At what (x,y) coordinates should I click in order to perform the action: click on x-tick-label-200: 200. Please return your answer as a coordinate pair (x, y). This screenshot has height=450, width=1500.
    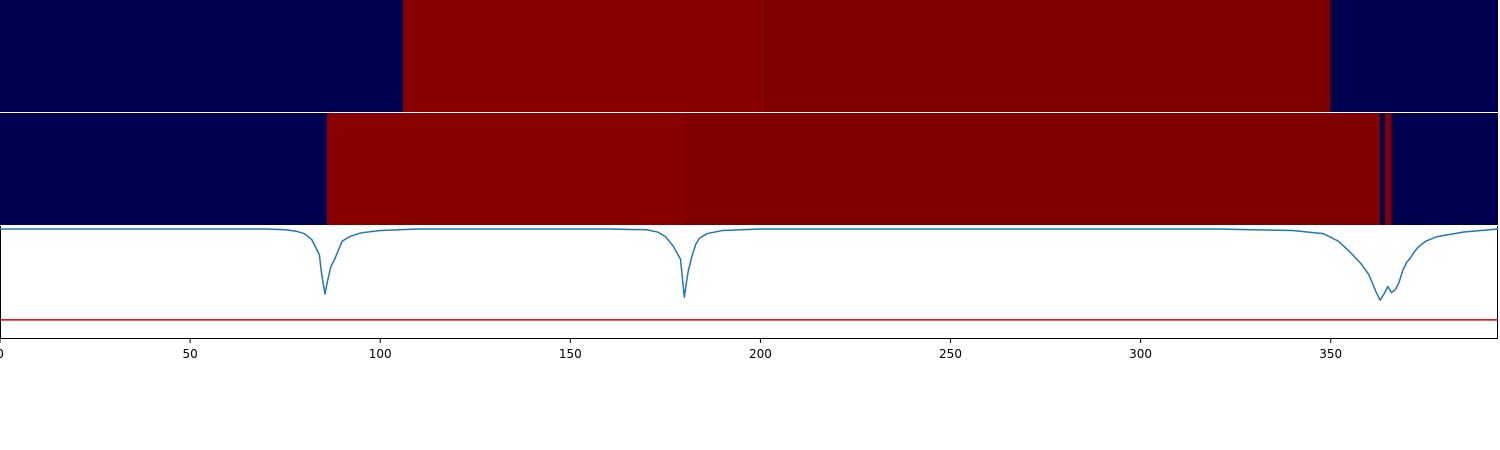
    Looking at the image, I should click on (760, 354).